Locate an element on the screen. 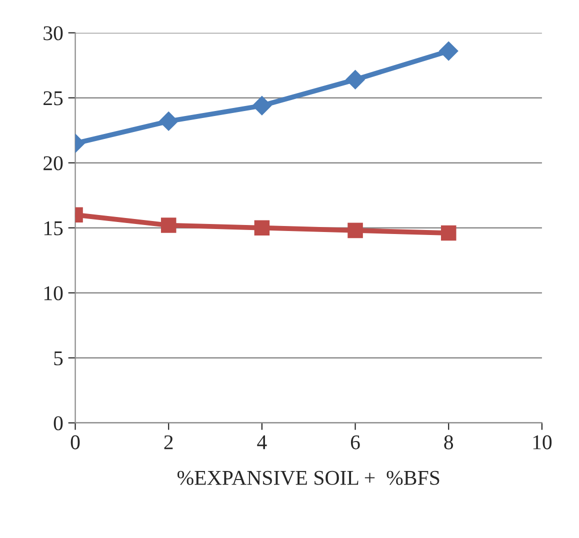 The image size is (579, 538). y-tick-label: 15 is located at coordinates (53, 228).